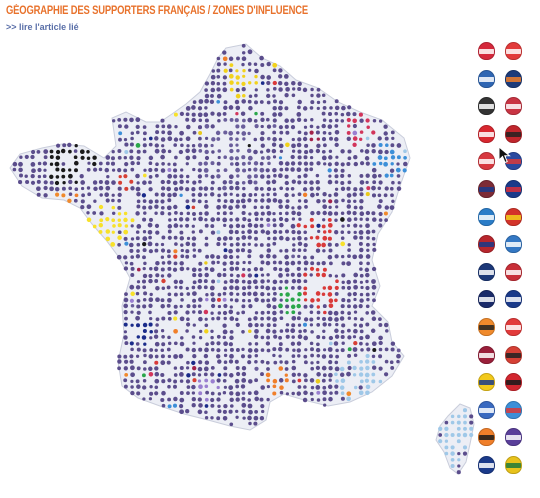 This screenshot has height=498, width=540. Describe the element at coordinates (42, 27) in the screenshot. I see `read-article-link: >> lire l'article lié` at that location.